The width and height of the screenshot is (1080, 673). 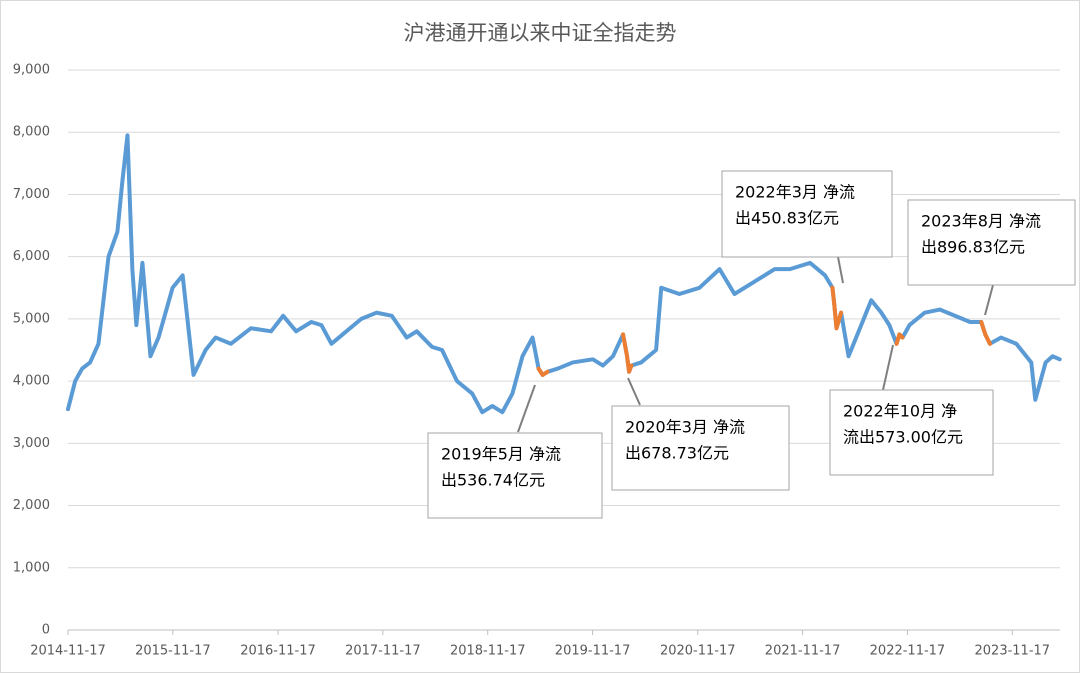 What do you see at coordinates (1013, 651) in the screenshot?
I see `x-tick-label: 2023-11-17` at bounding box center [1013, 651].